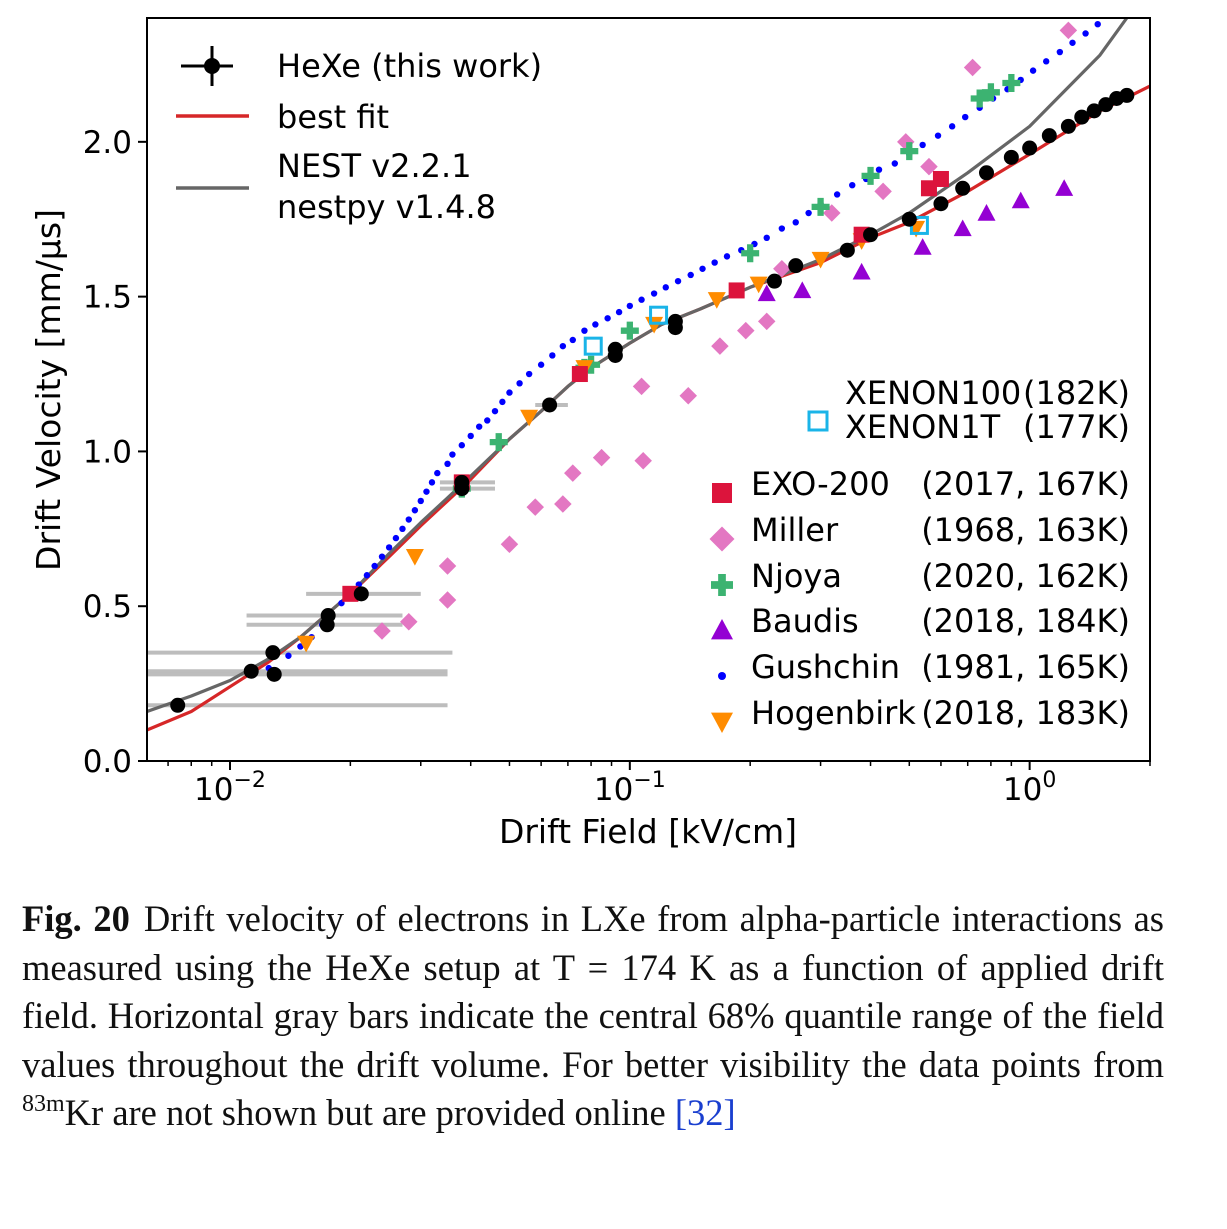 Image resolution: width=1227 pixels, height=1229 pixels. What do you see at coordinates (705, 1112) in the screenshot?
I see `reference-link: [32]` at bounding box center [705, 1112].